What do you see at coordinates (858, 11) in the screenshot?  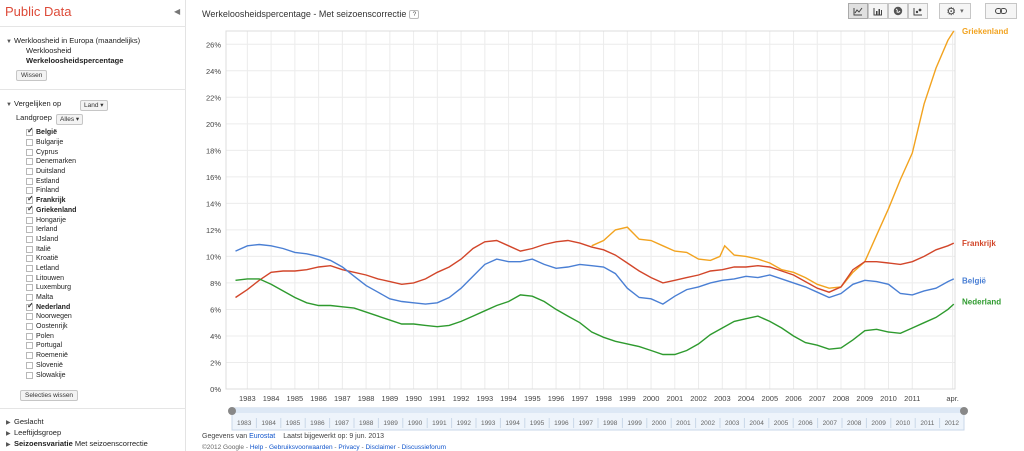 I see `line-chart-button` at bounding box center [858, 11].